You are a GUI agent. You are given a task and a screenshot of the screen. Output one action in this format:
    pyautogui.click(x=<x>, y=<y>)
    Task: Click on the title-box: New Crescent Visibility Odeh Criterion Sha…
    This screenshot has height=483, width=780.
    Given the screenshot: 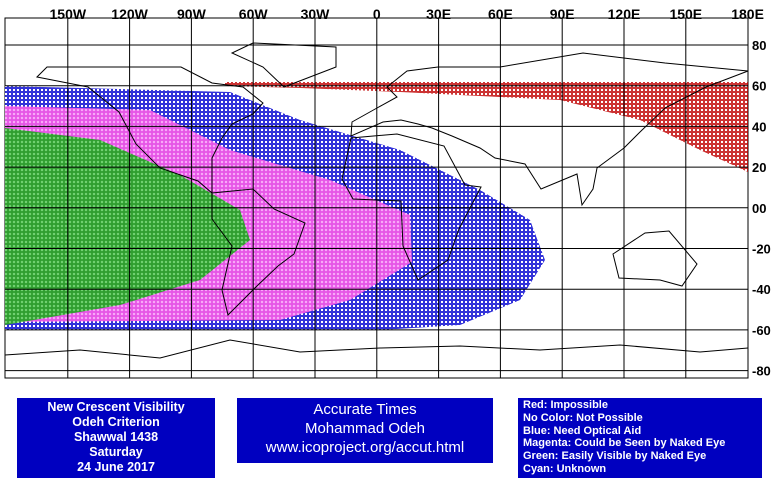 What is the action you would take?
    pyautogui.click(x=116, y=438)
    